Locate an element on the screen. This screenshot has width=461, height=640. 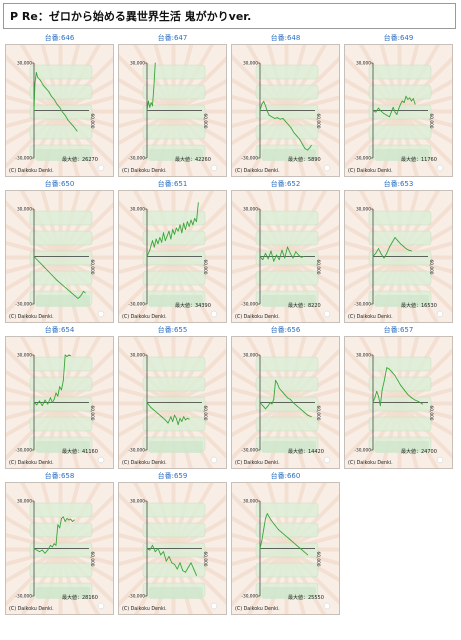
machine-number-label: 台番:654 is located at coordinates (59, 330).